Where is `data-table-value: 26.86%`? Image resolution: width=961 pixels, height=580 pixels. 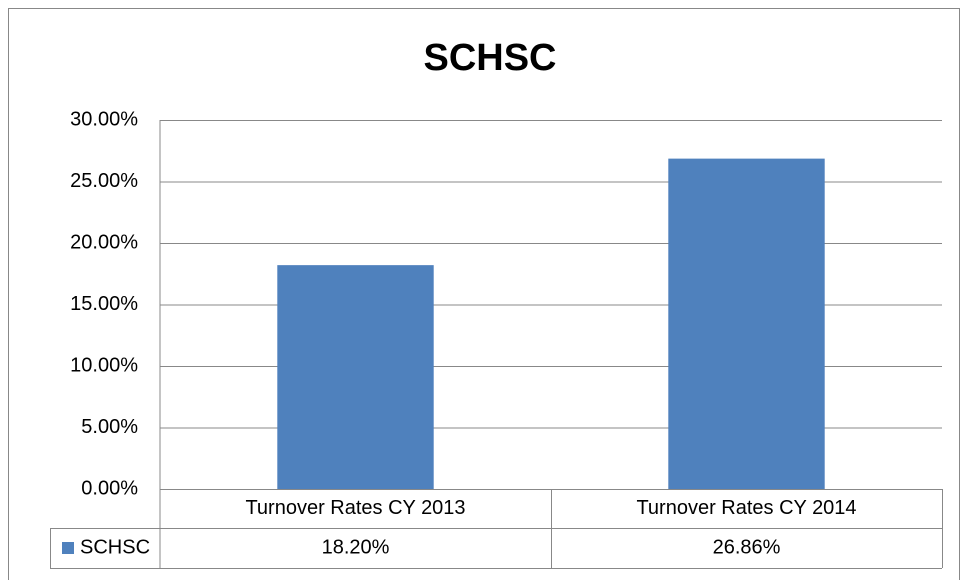 data-table-value: 26.86% is located at coordinates (747, 547).